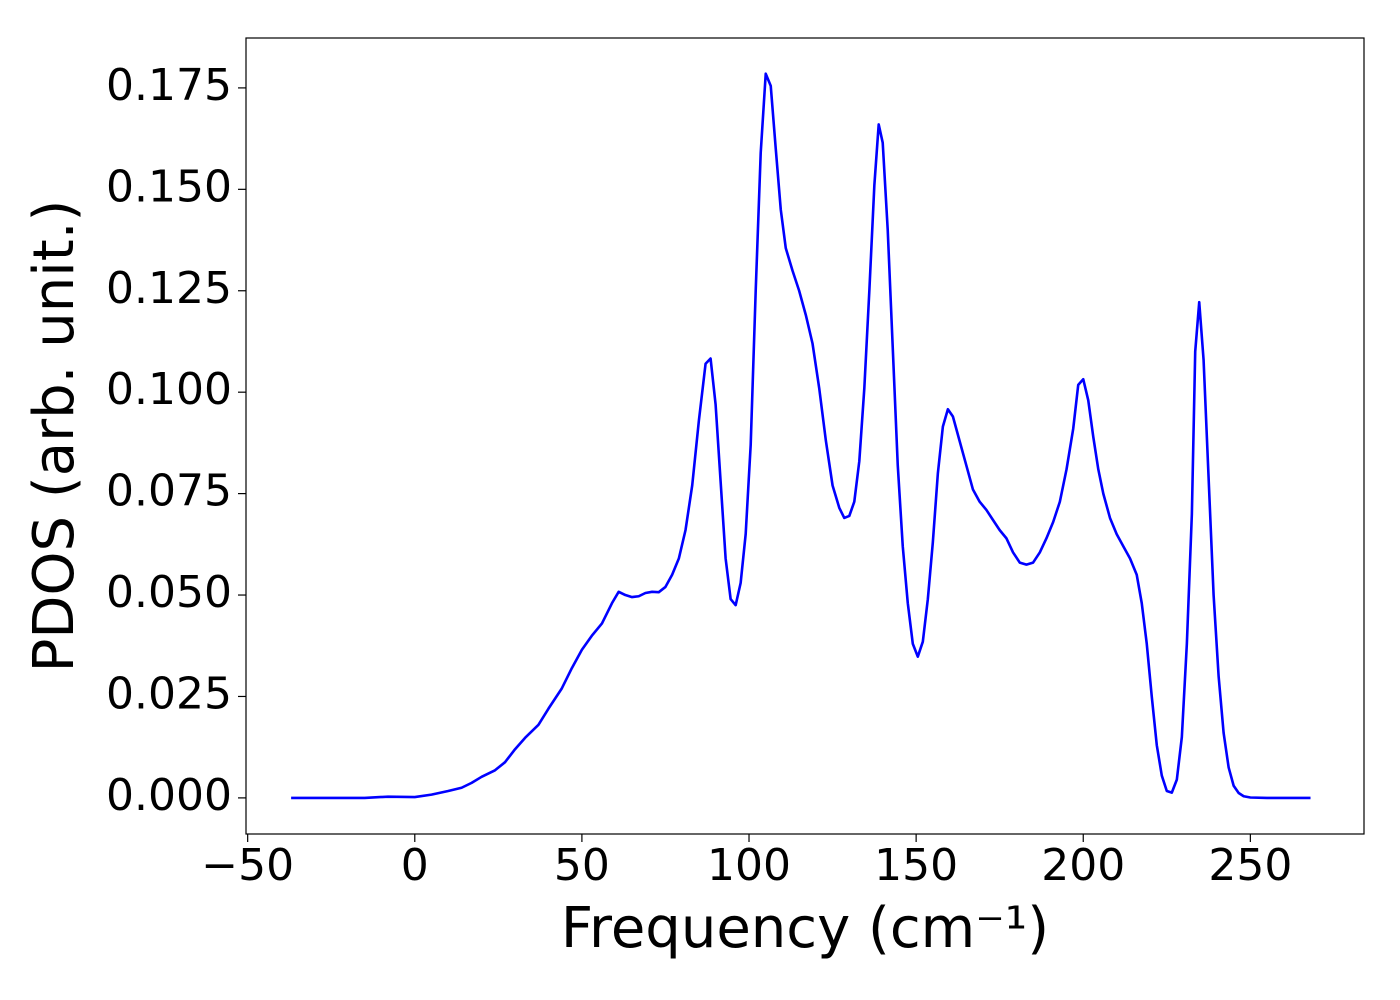 The width and height of the screenshot is (1400, 1000). Describe the element at coordinates (749, 865) in the screenshot. I see `x-tick-label: 100` at that location.